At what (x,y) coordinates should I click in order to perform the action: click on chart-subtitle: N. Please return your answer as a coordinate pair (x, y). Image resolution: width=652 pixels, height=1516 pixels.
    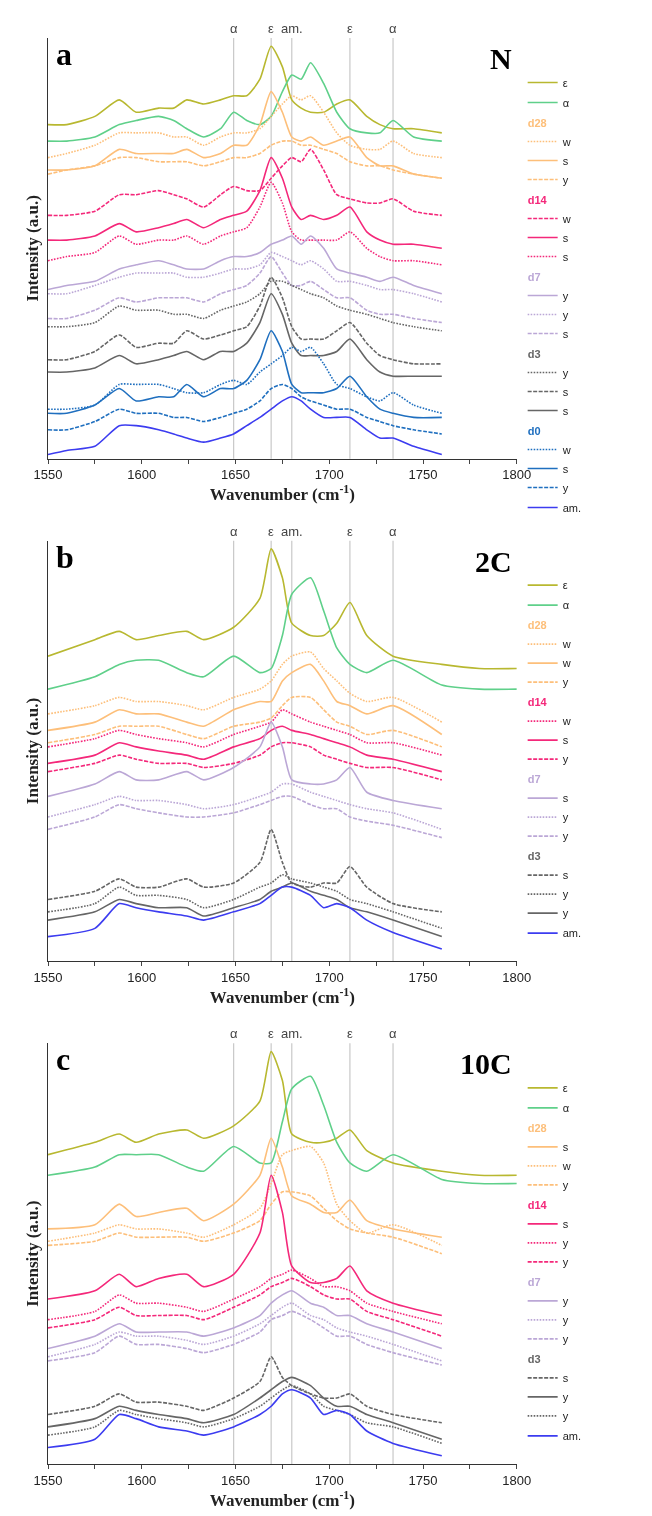
    Looking at the image, I should click on (501, 58).